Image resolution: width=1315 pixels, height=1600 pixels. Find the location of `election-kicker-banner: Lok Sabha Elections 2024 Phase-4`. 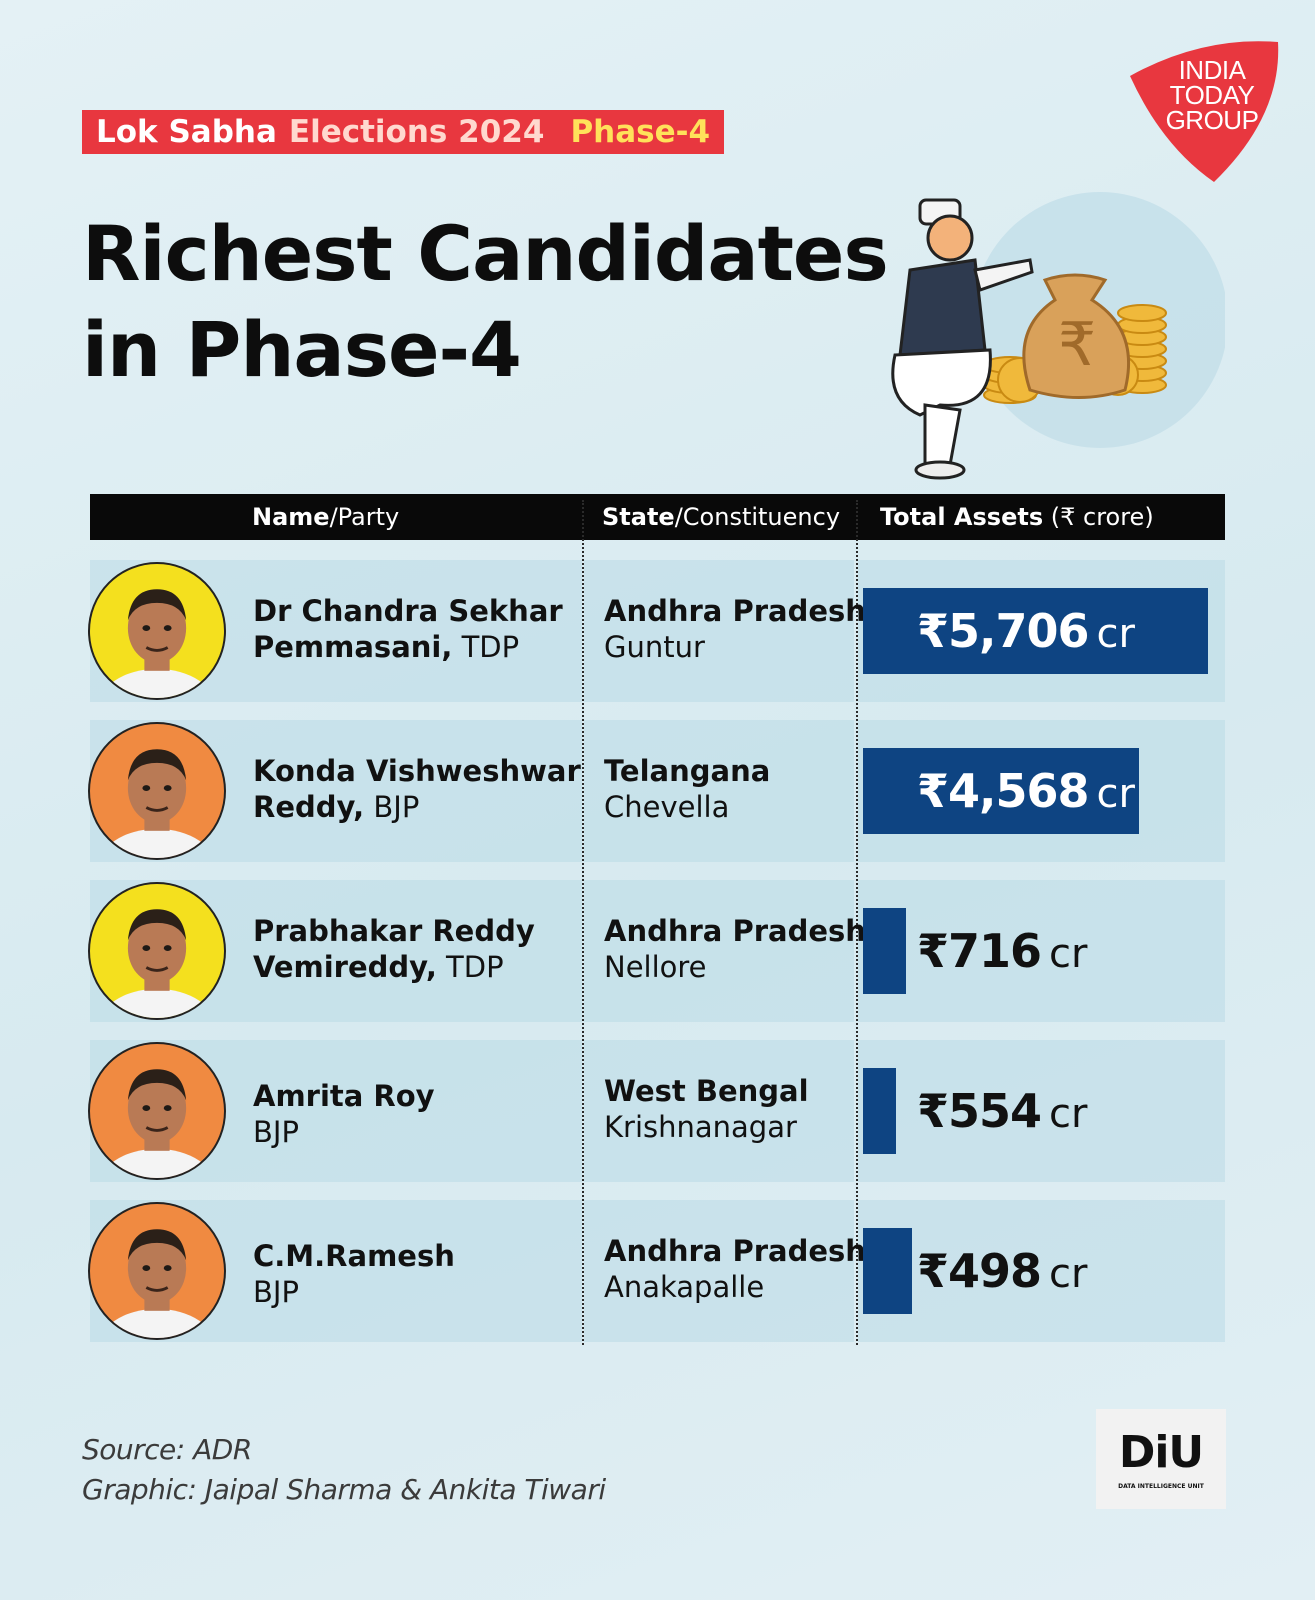

election-kicker-banner: Lok Sabha Elections 2024 Phase-4 is located at coordinates (403, 132).